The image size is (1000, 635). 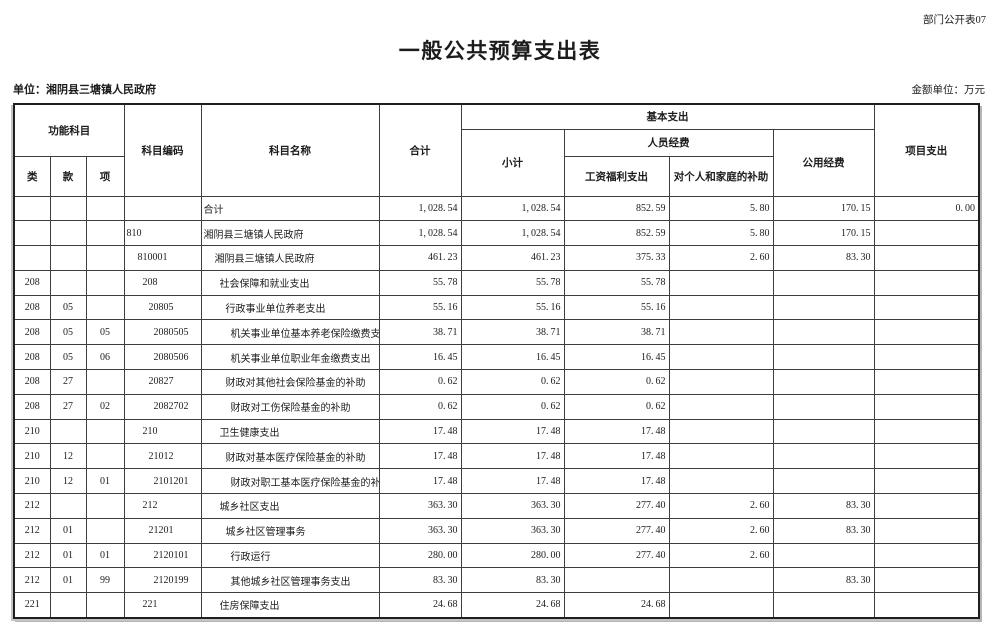 I want to click on page-title: 一般公共预算支出表, so click(x=500, y=51).